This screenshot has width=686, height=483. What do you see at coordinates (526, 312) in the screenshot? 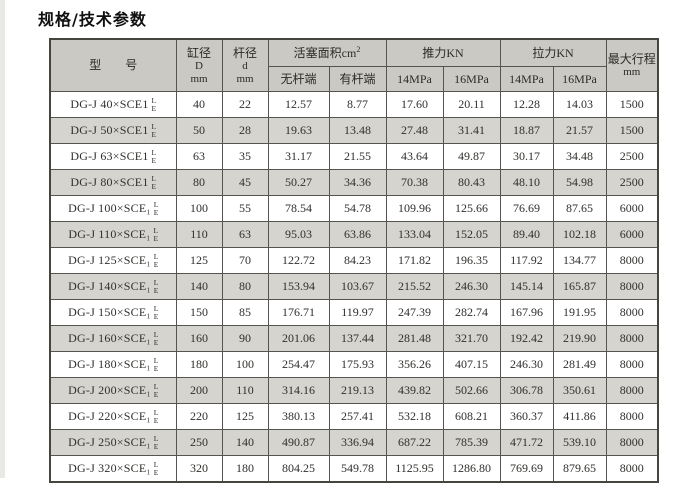
I see `cell-pull-14mpa: 167.96` at bounding box center [526, 312].